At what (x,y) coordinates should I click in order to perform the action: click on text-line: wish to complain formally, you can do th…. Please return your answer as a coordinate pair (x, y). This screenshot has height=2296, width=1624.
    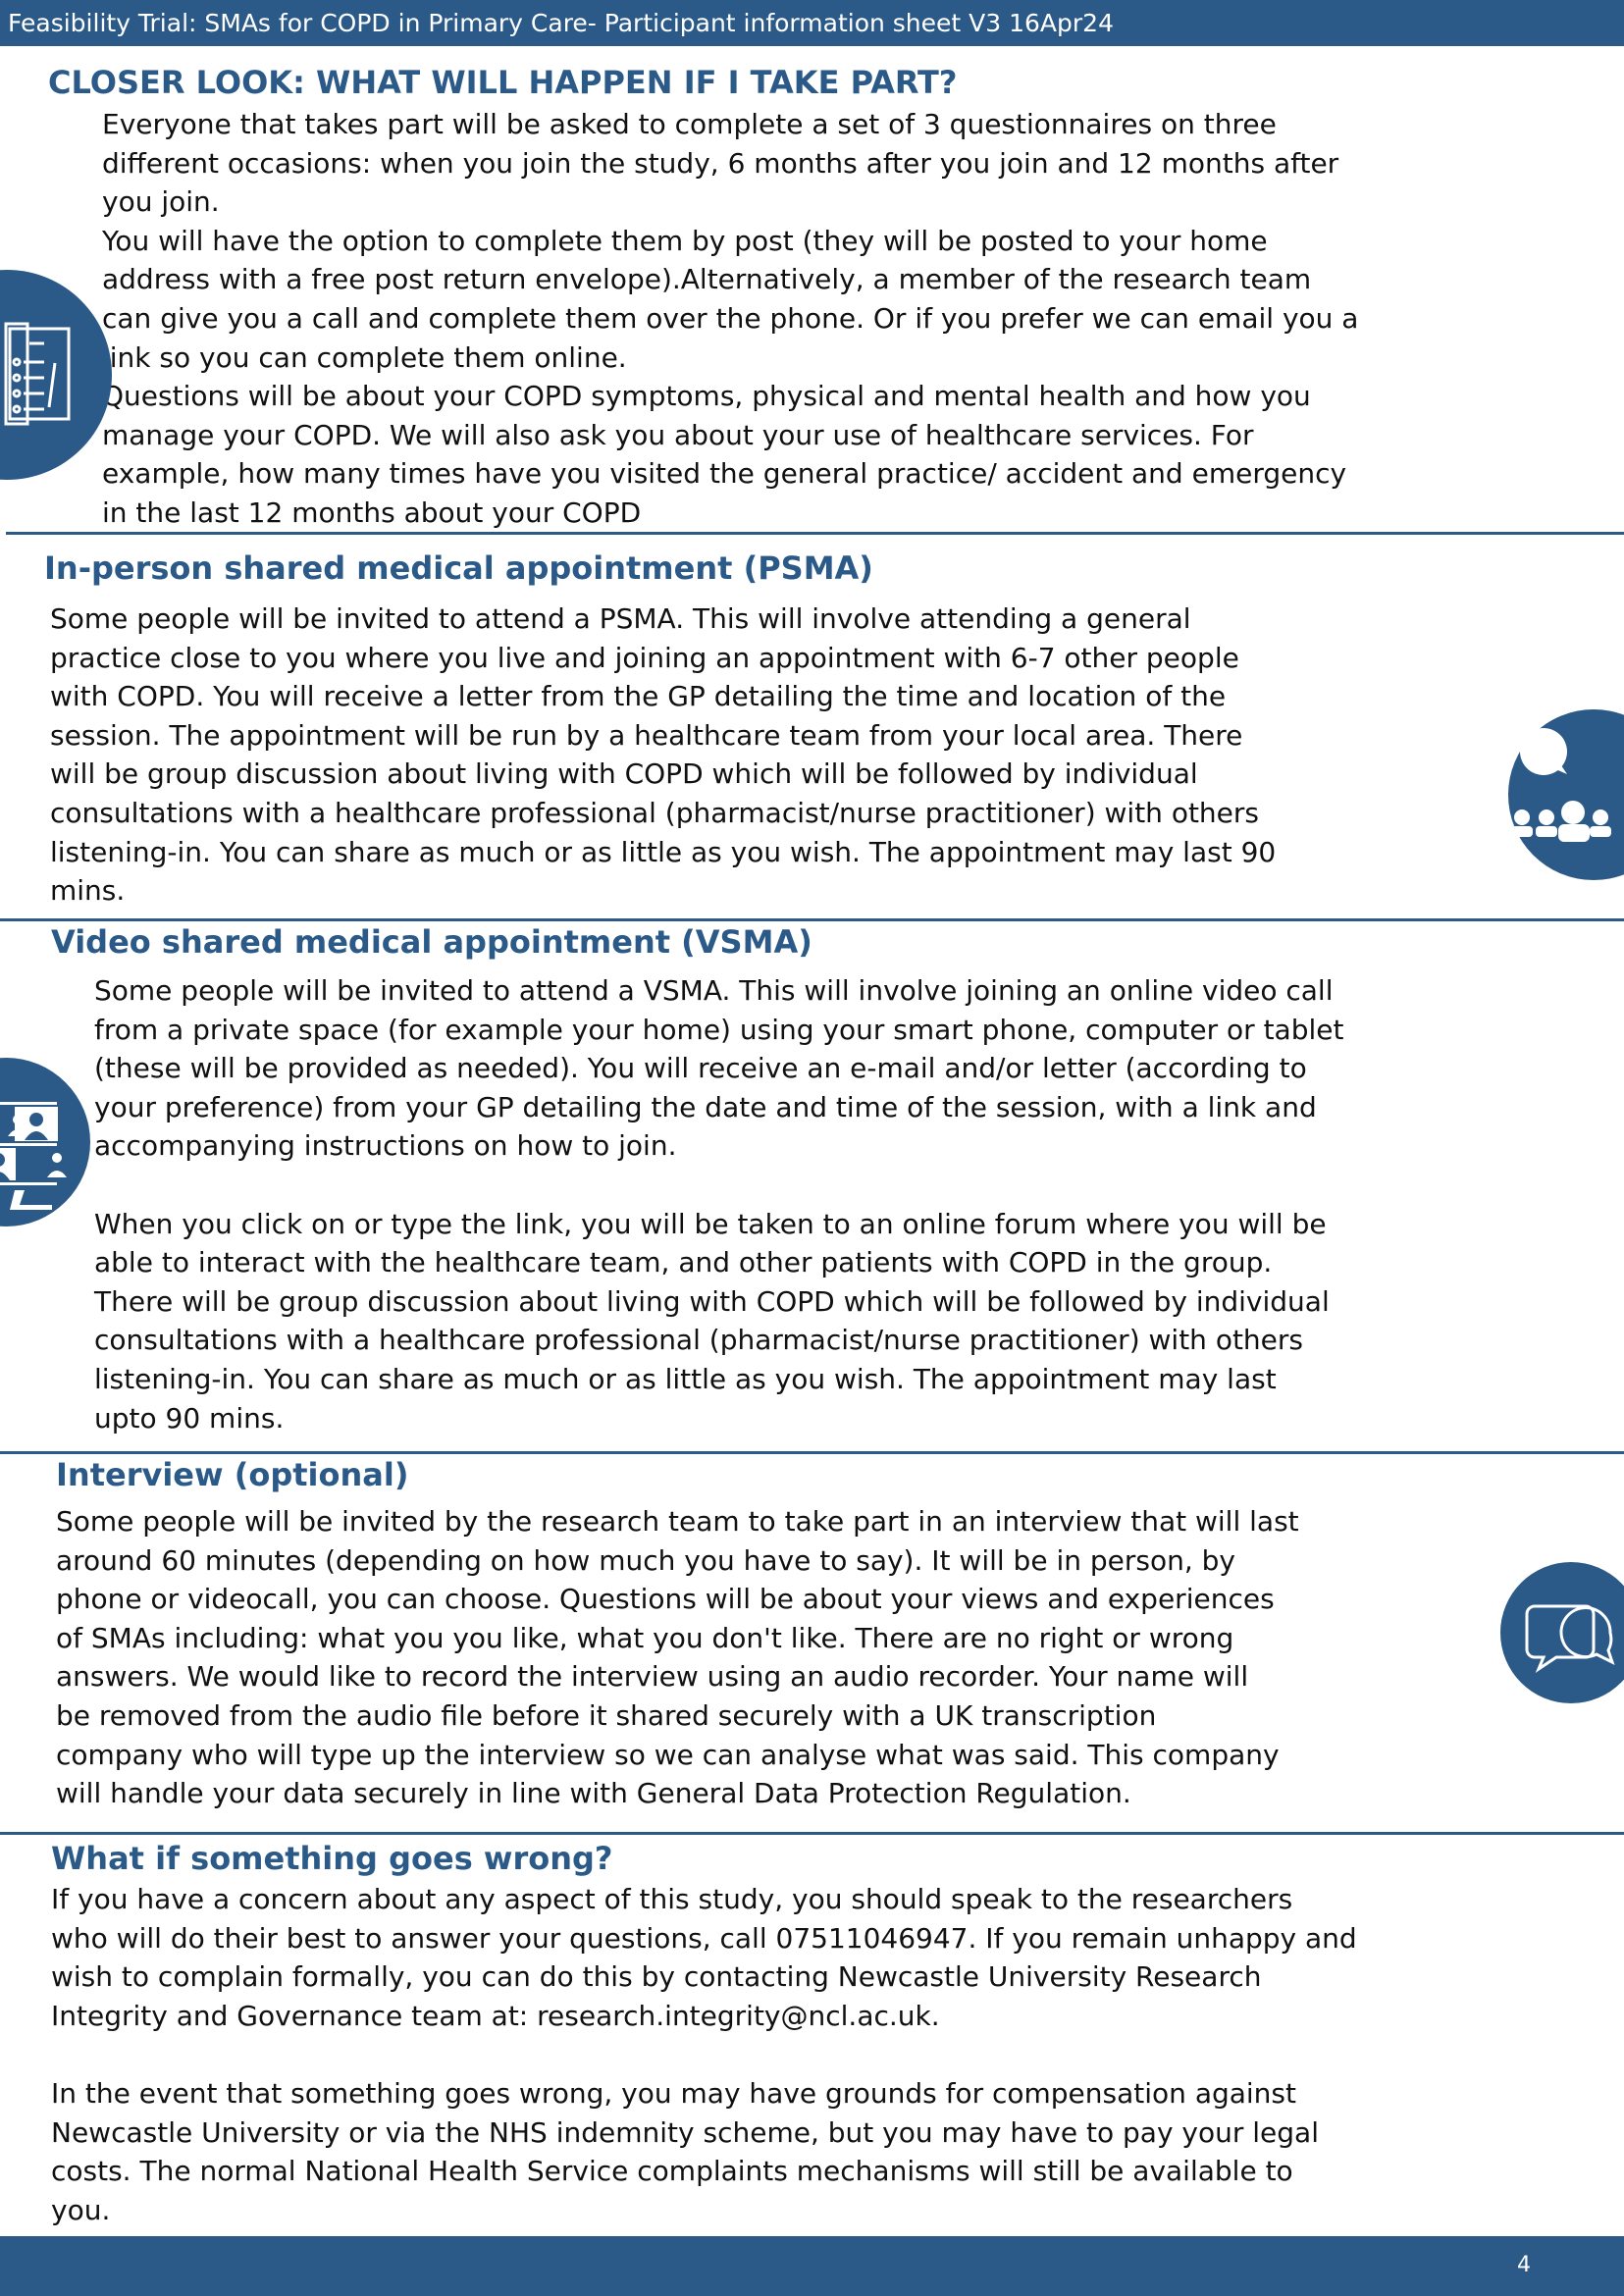
    Looking at the image, I should click on (656, 1977).